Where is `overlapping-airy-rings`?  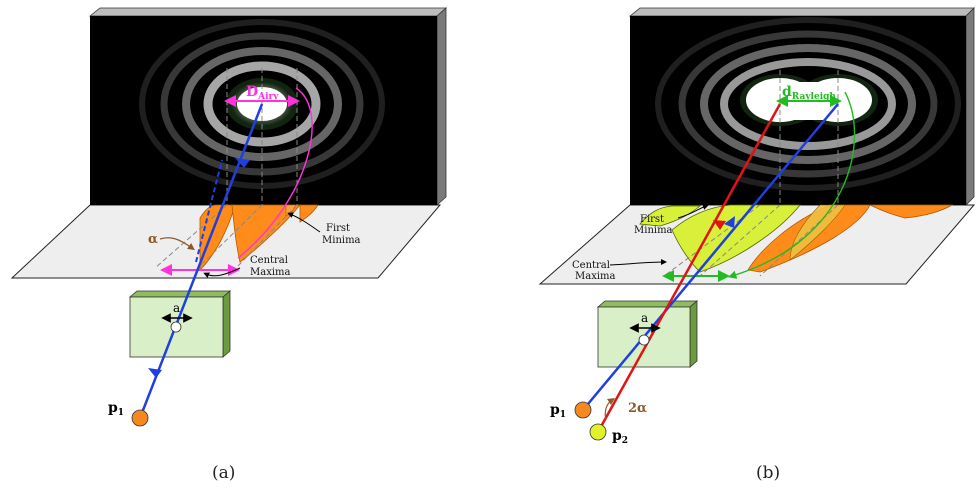
overlapping-airy-rings is located at coordinates (808, 104).